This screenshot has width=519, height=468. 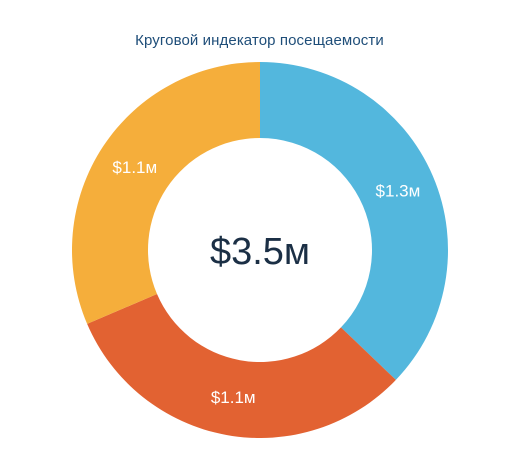 What do you see at coordinates (134, 167) in the screenshot?
I see `slice-value-label-3: $1.1м` at bounding box center [134, 167].